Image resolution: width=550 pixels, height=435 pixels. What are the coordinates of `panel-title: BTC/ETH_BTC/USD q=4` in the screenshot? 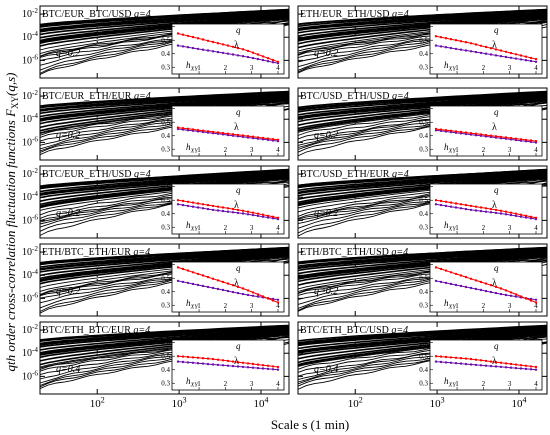 It's located at (354, 330).